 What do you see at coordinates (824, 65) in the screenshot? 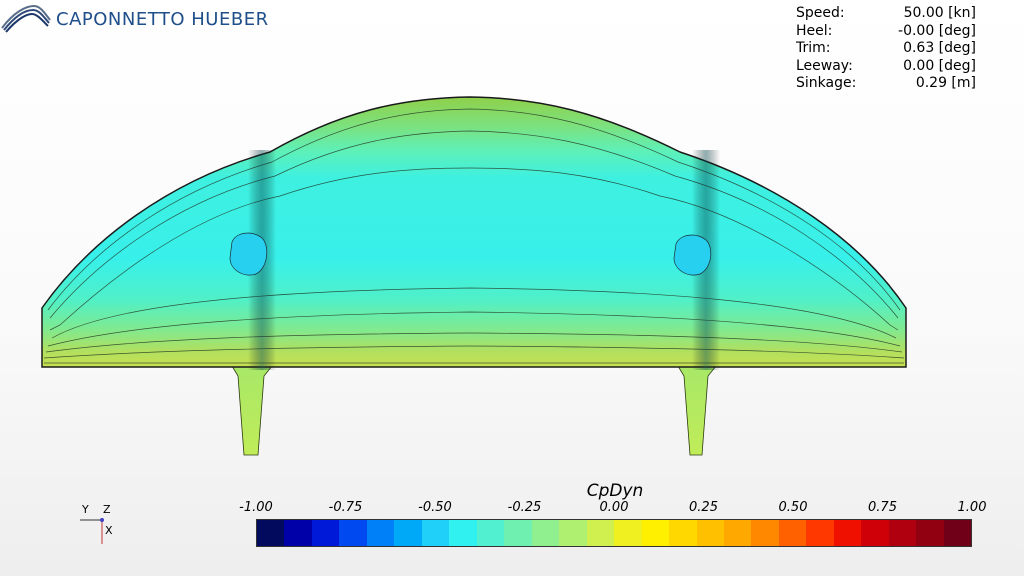
I see `readout-label: Leeway:` at bounding box center [824, 65].